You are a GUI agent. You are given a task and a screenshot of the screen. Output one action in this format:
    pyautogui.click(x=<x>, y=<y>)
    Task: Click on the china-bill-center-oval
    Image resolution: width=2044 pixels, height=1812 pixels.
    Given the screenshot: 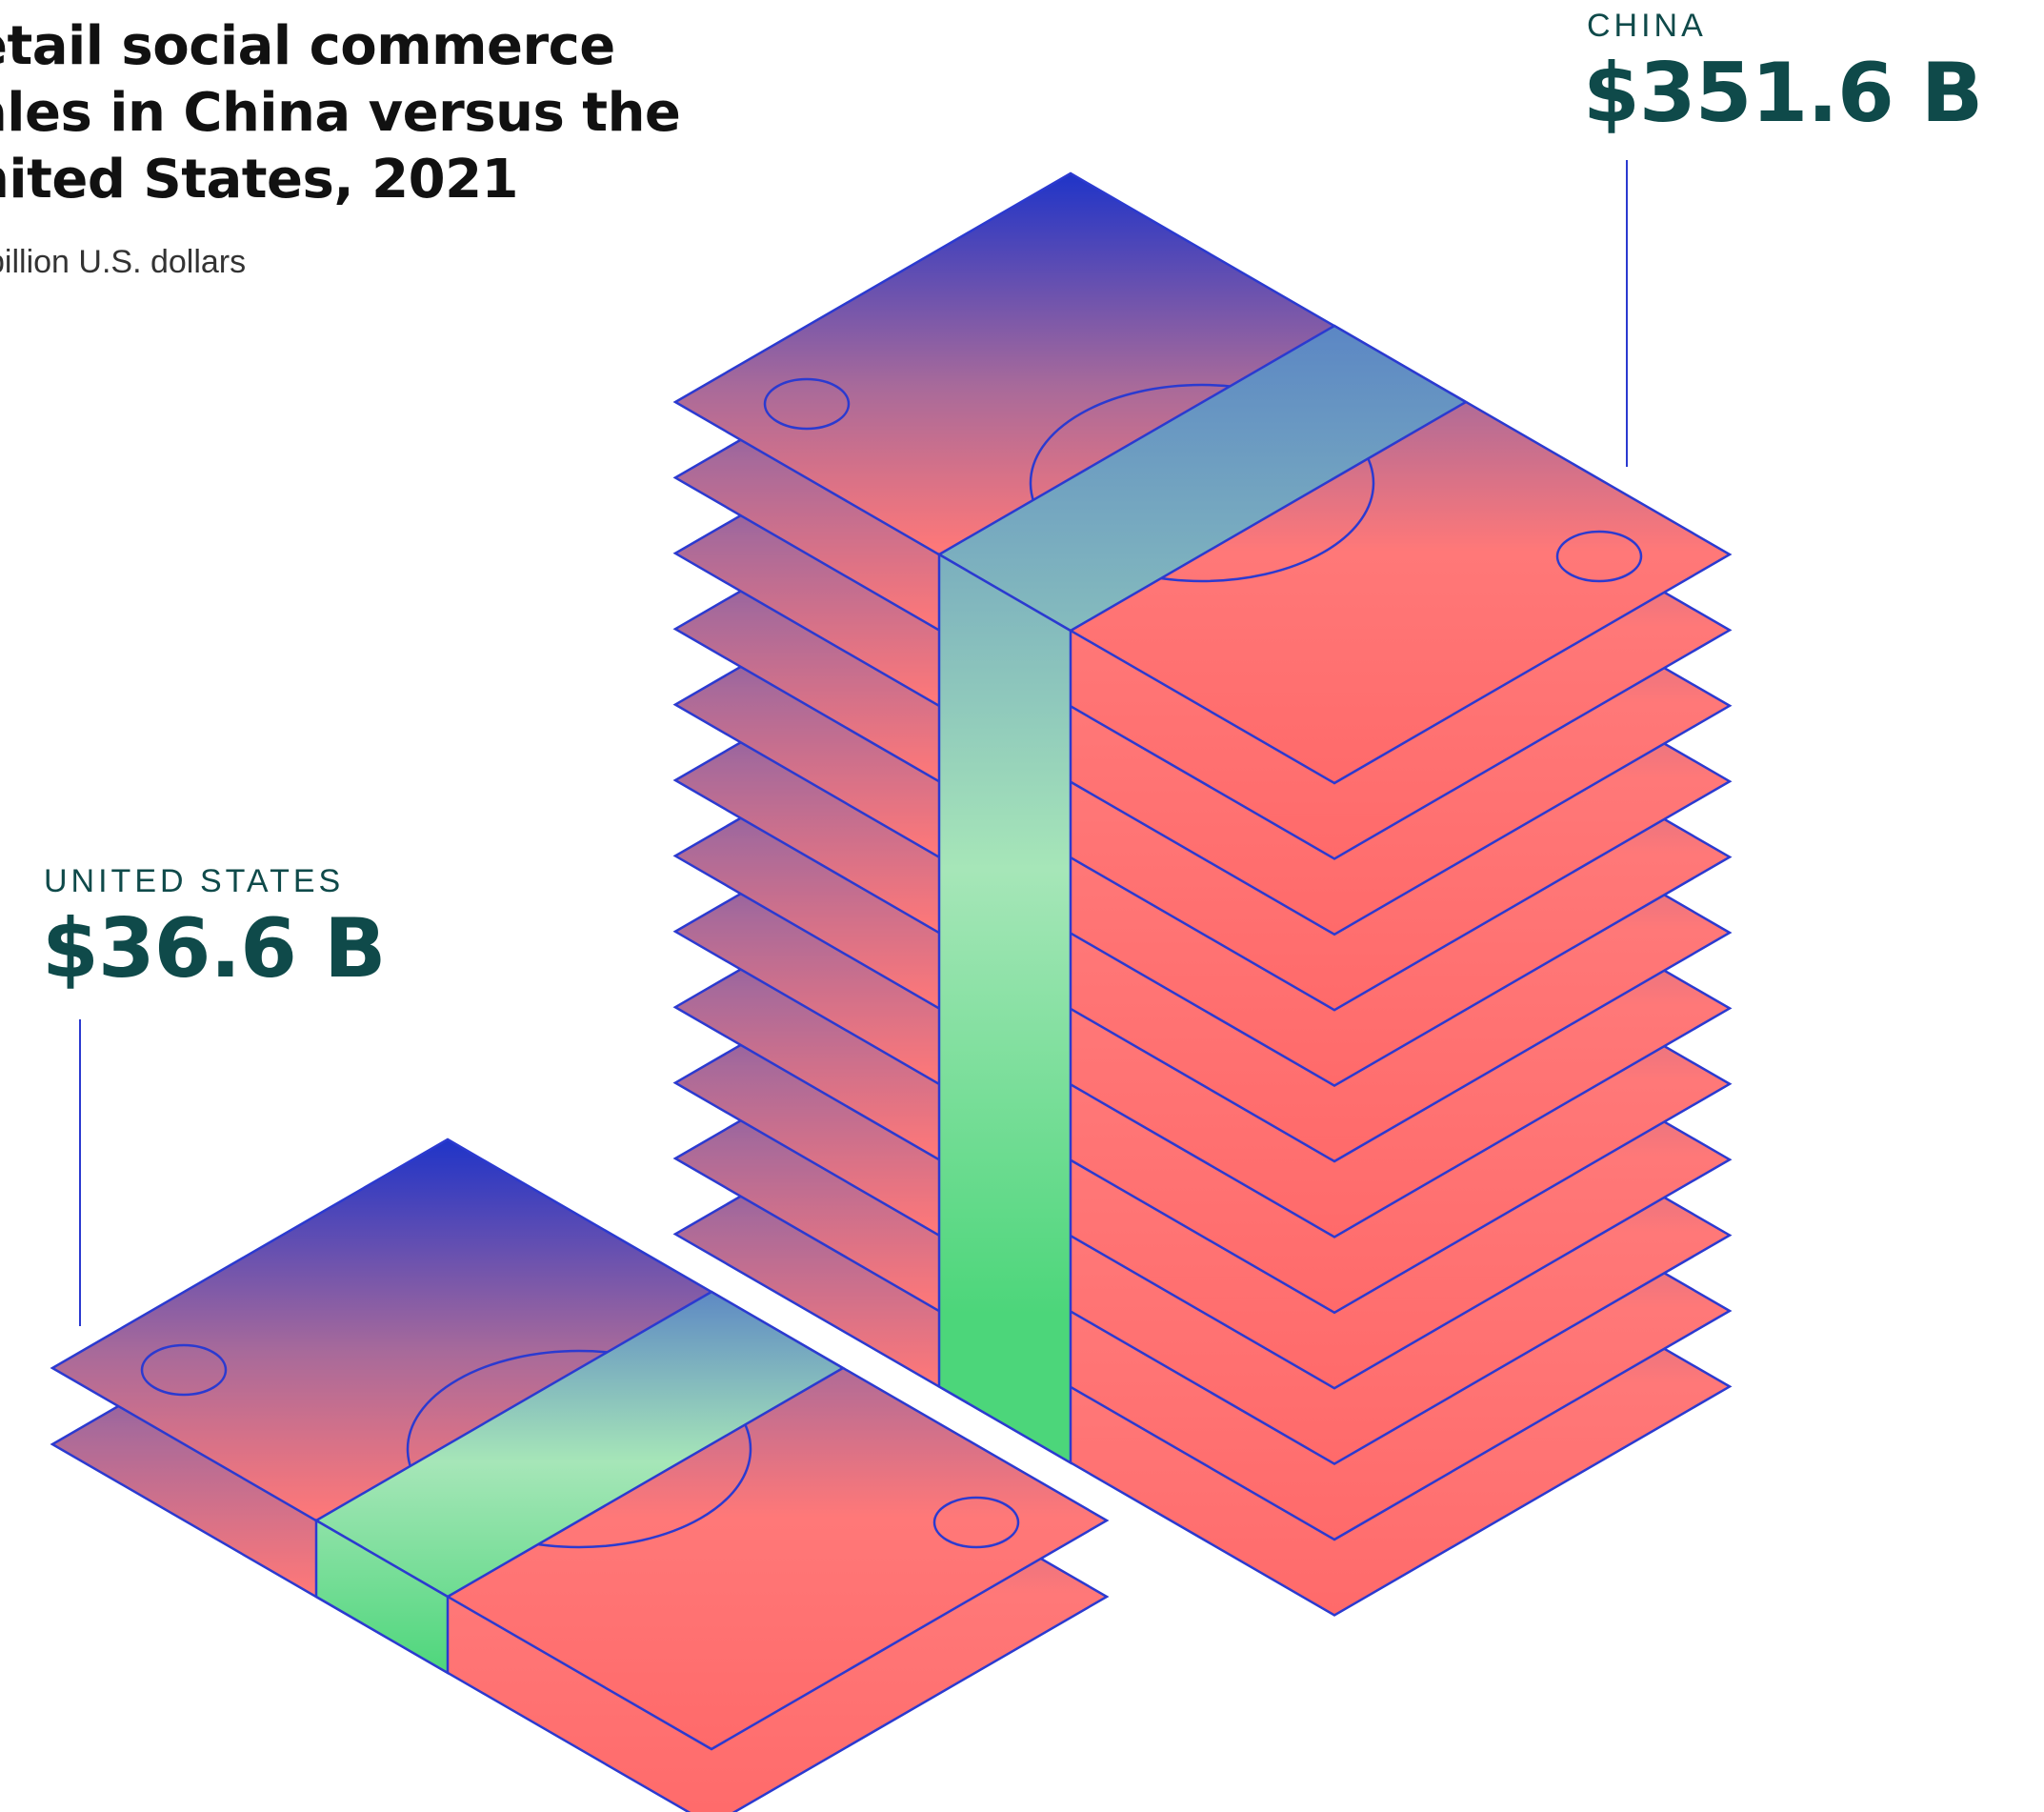 What is the action you would take?
    pyautogui.click(x=1202, y=483)
    